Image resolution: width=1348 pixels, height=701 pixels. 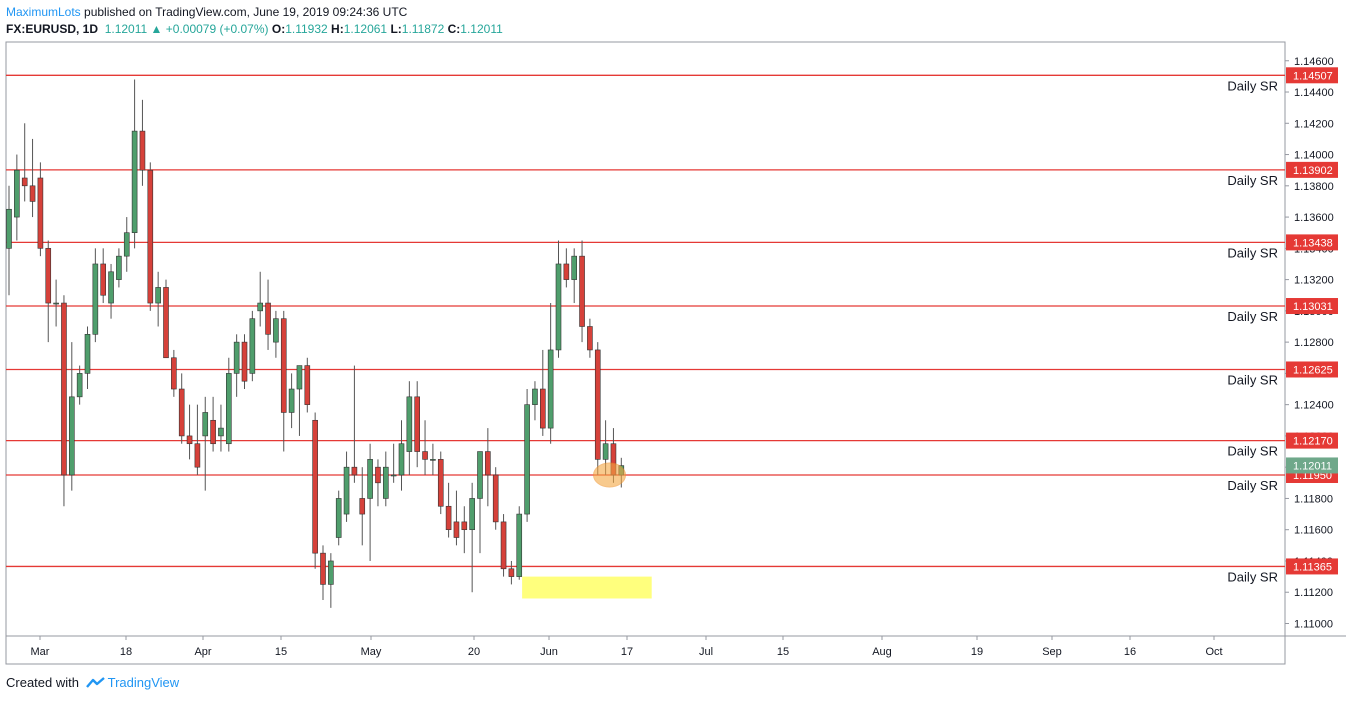 I want to click on time-tick-label: Oct, so click(x=1213, y=652).